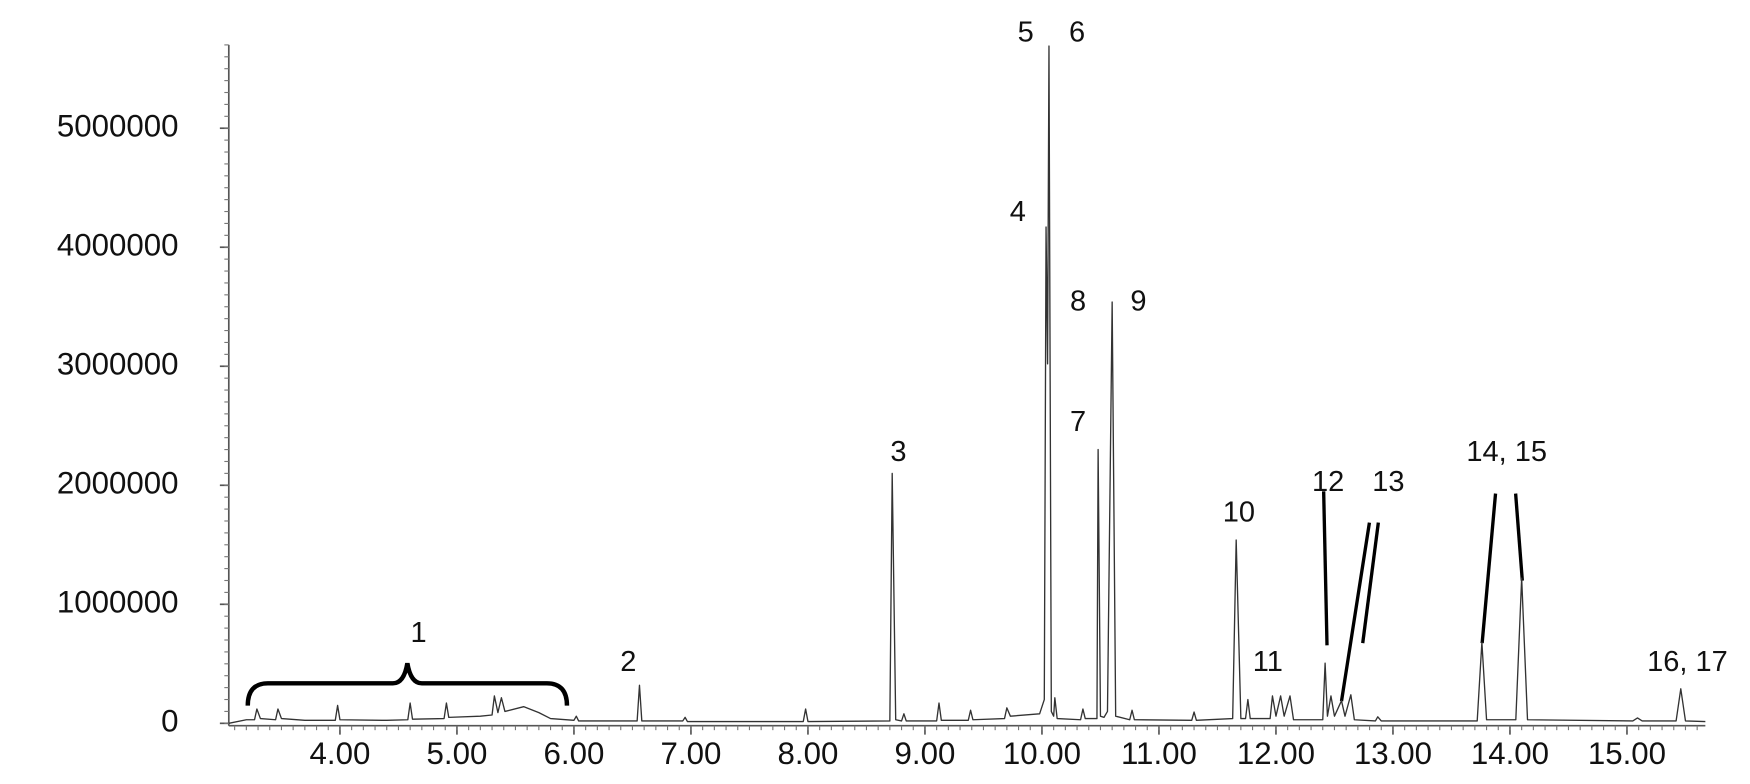  I want to click on y-tick-label: 5000000, so click(118, 125).